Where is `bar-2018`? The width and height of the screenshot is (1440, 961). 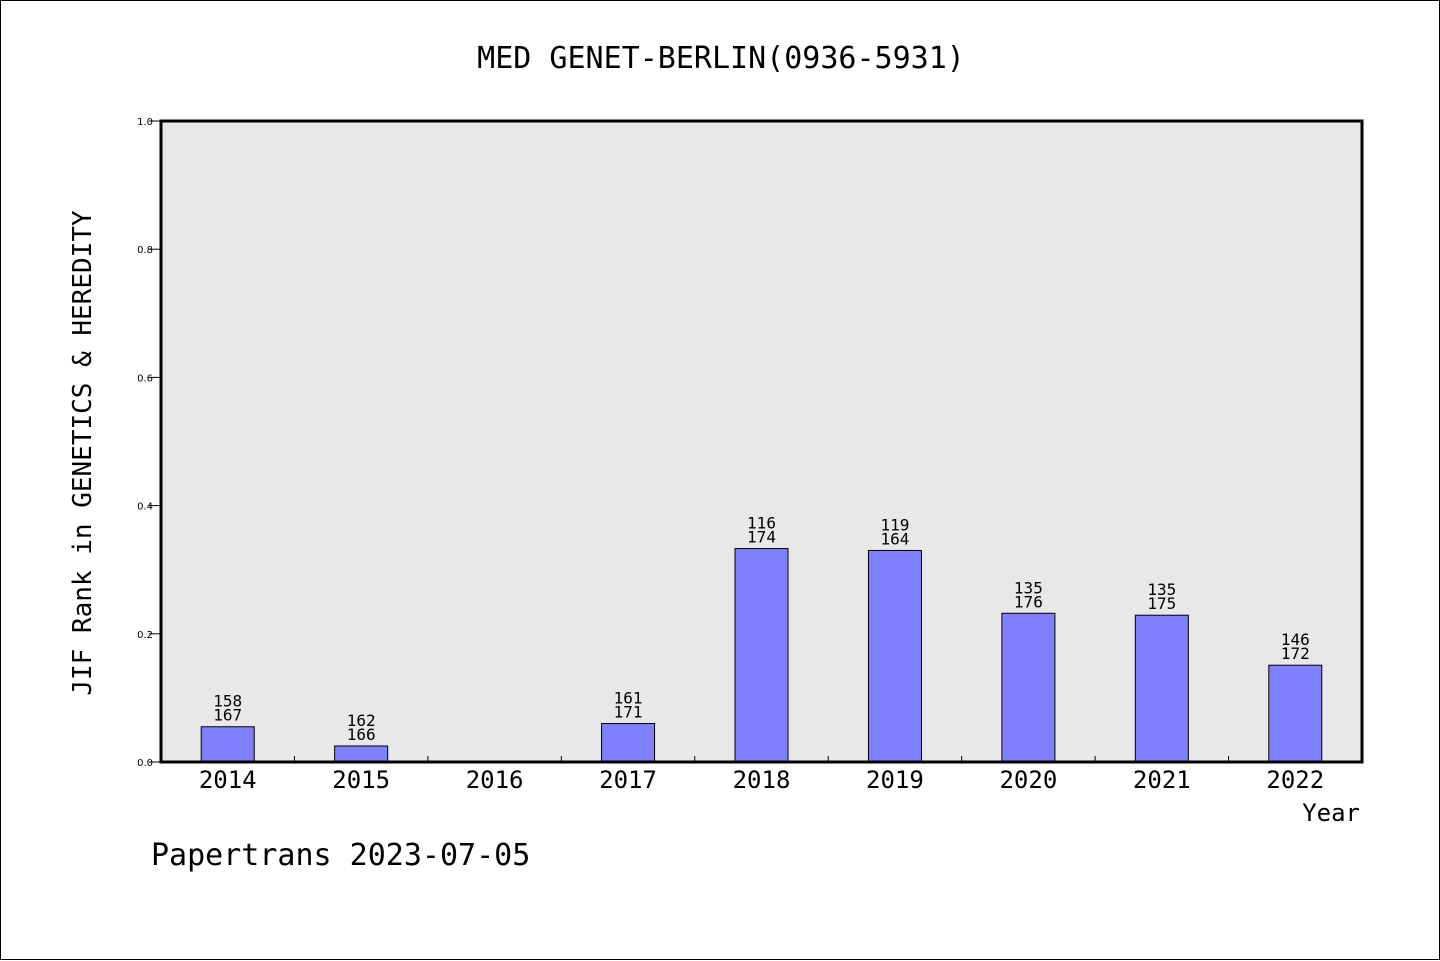
bar-2018 is located at coordinates (761, 655).